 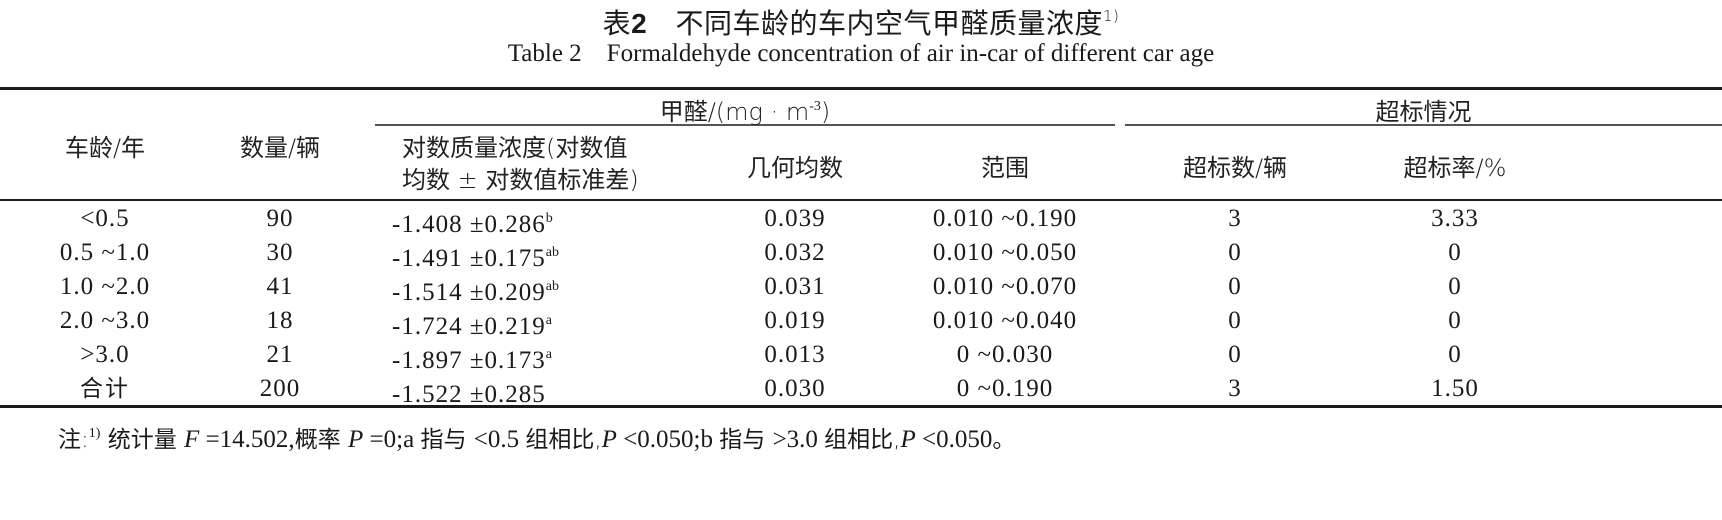 What do you see at coordinates (469, 326) in the screenshot?
I see `log-value: -1.724 ±0.219` at bounding box center [469, 326].